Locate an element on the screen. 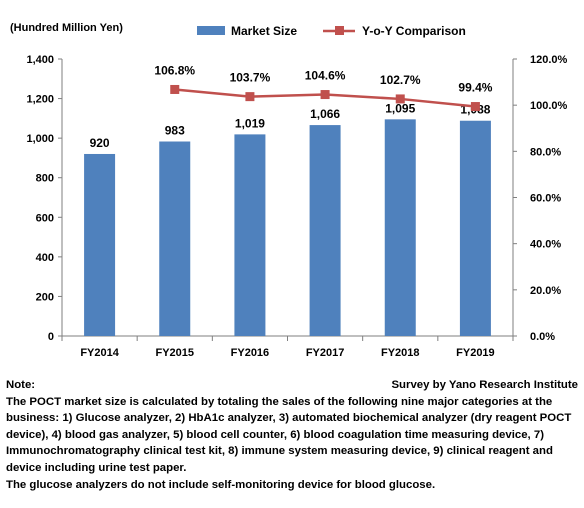  right-tick-label: 40.0% is located at coordinates (545, 245).